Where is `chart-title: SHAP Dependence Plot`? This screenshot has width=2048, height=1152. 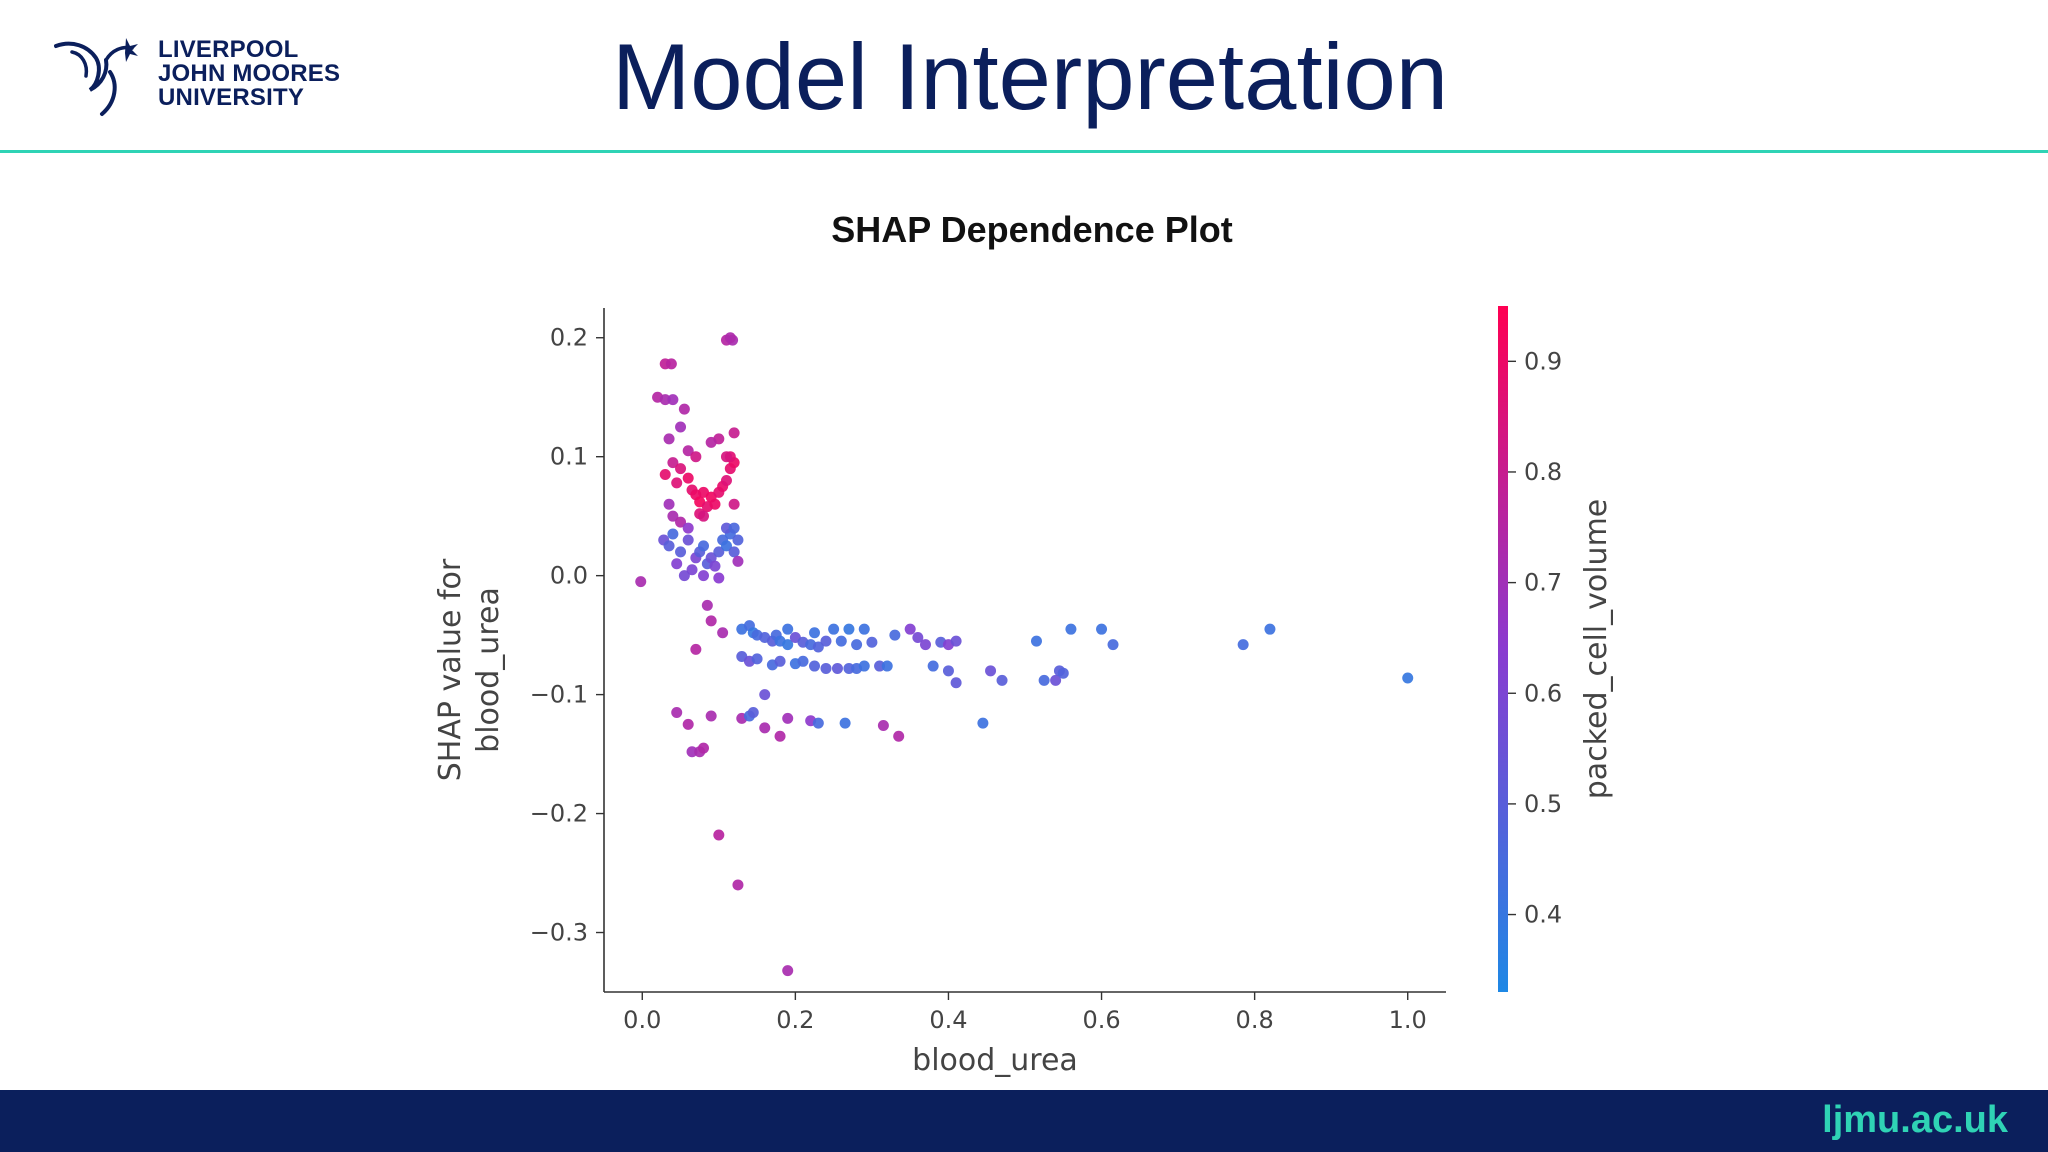
chart-title: SHAP Dependence Plot is located at coordinates (1032, 229).